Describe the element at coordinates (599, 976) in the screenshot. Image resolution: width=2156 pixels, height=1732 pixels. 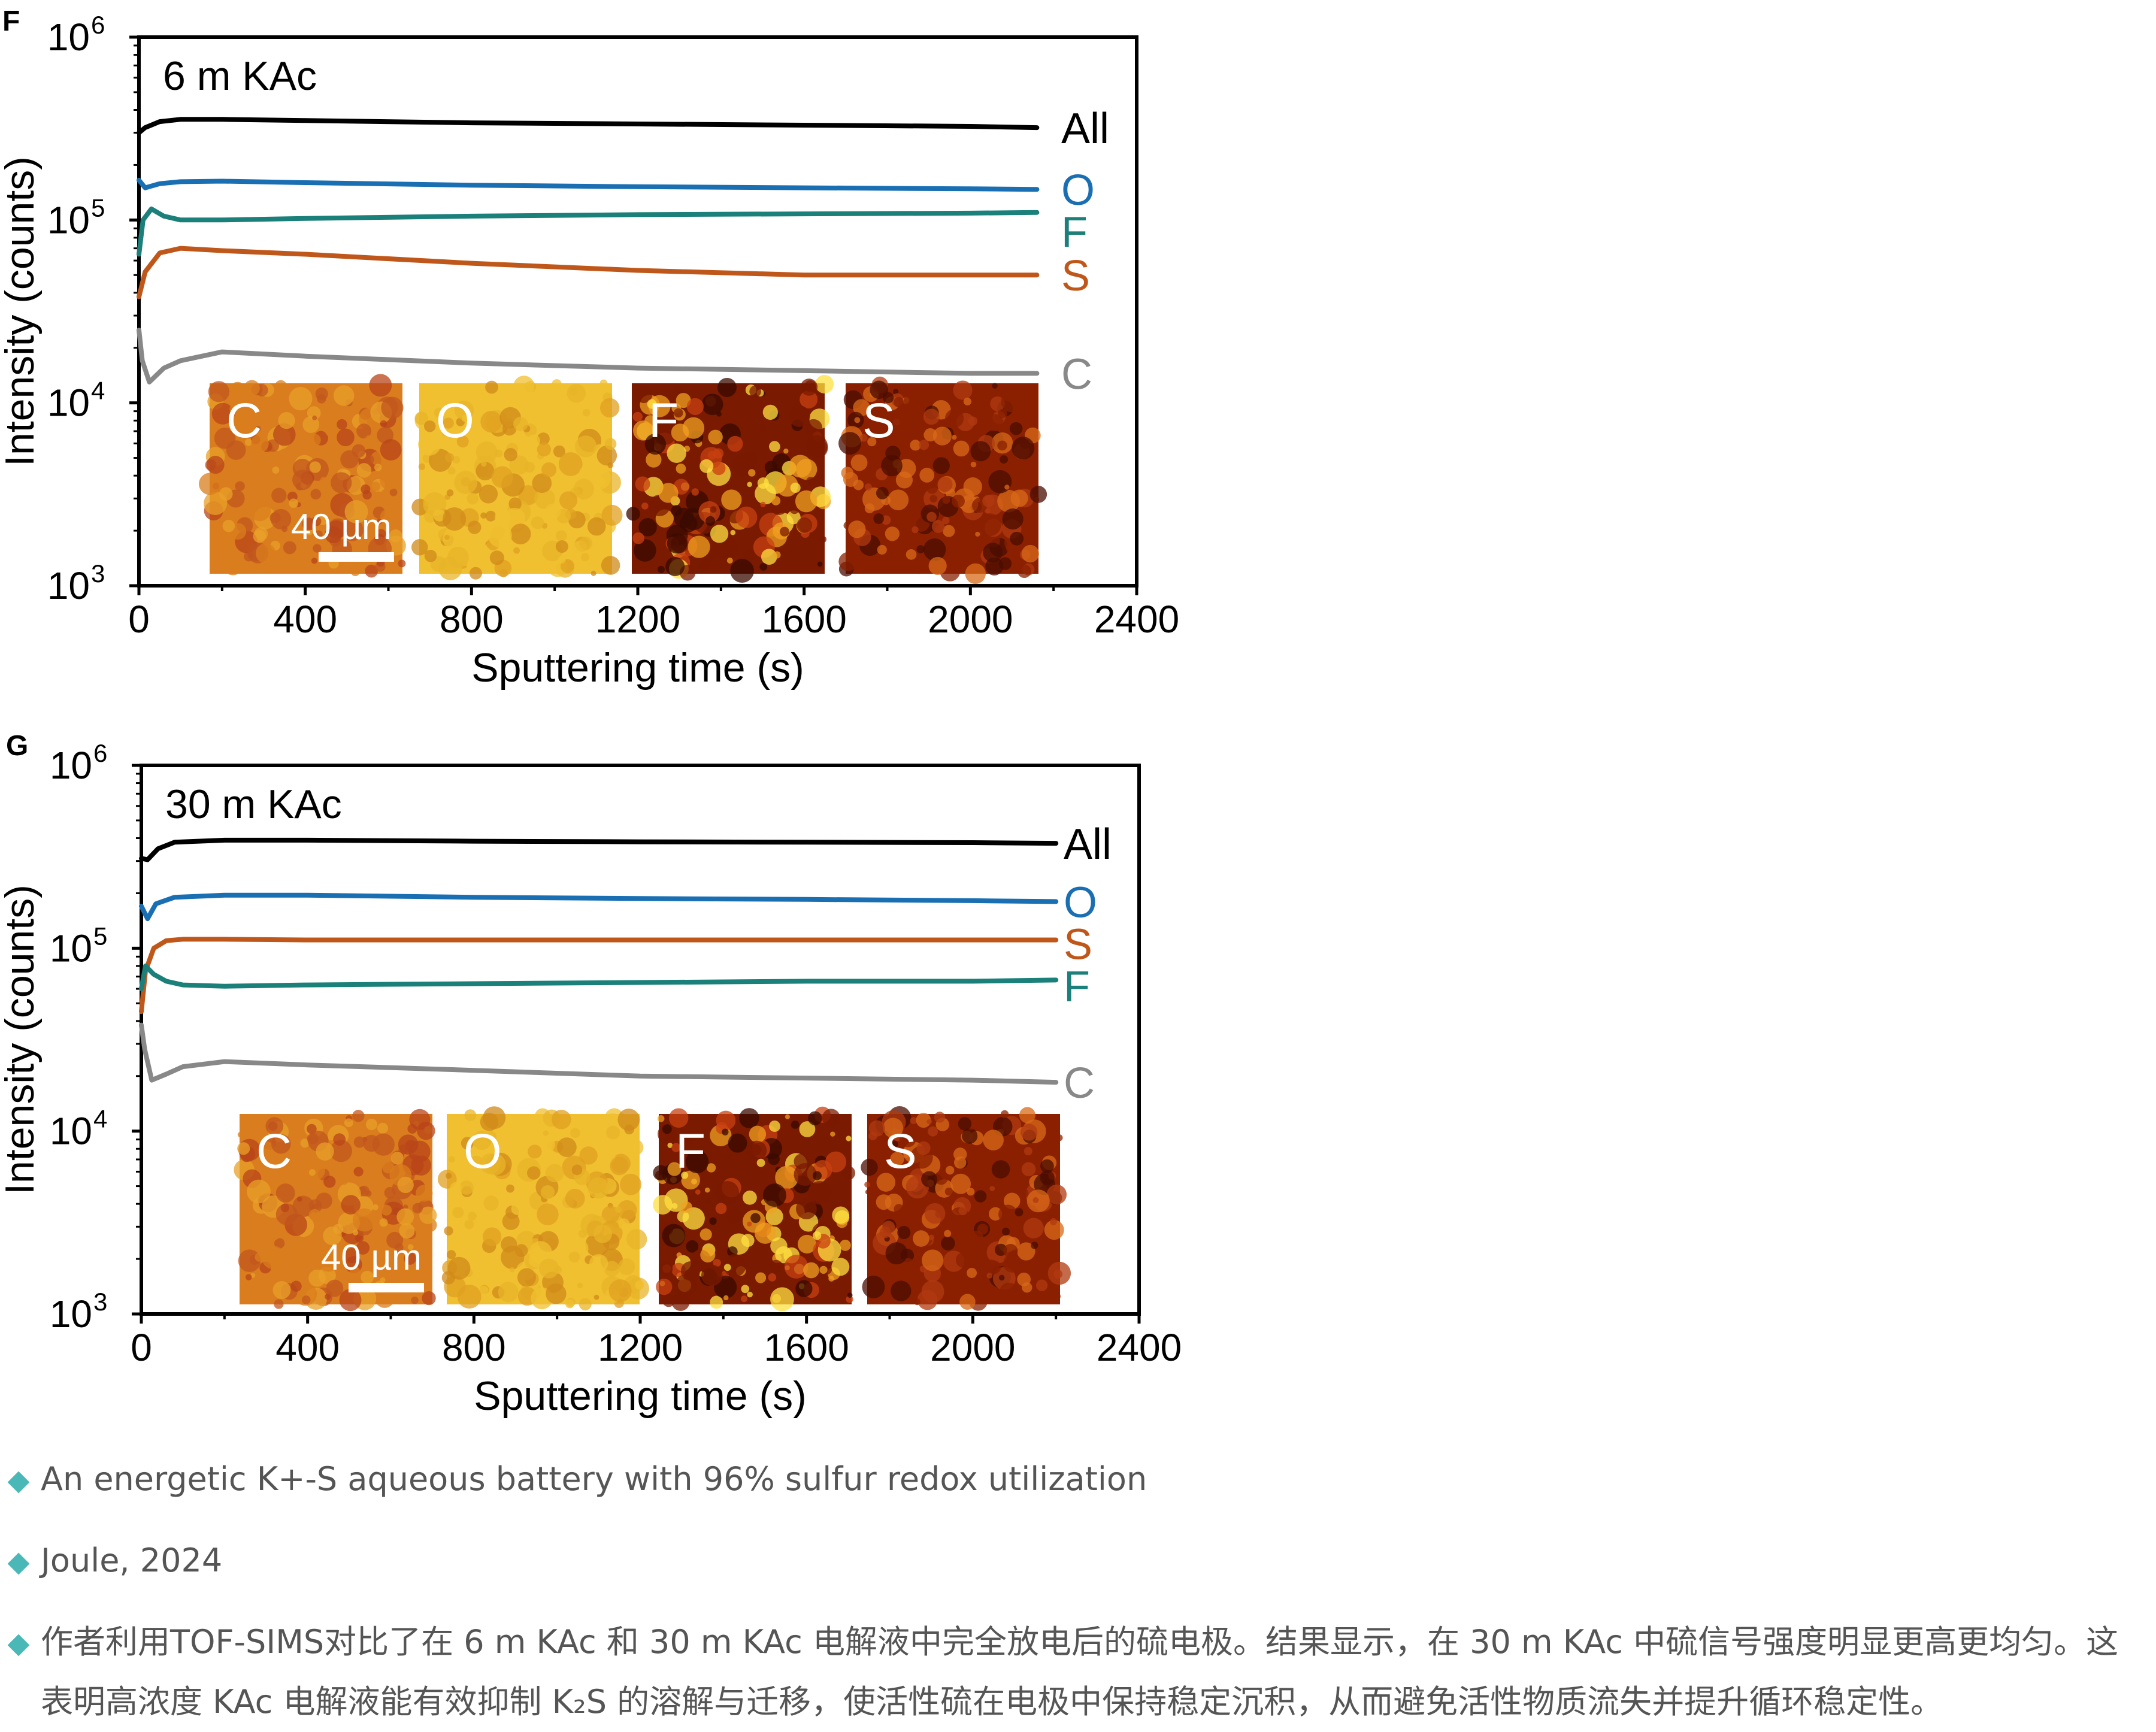
I see `series-line-s` at that location.